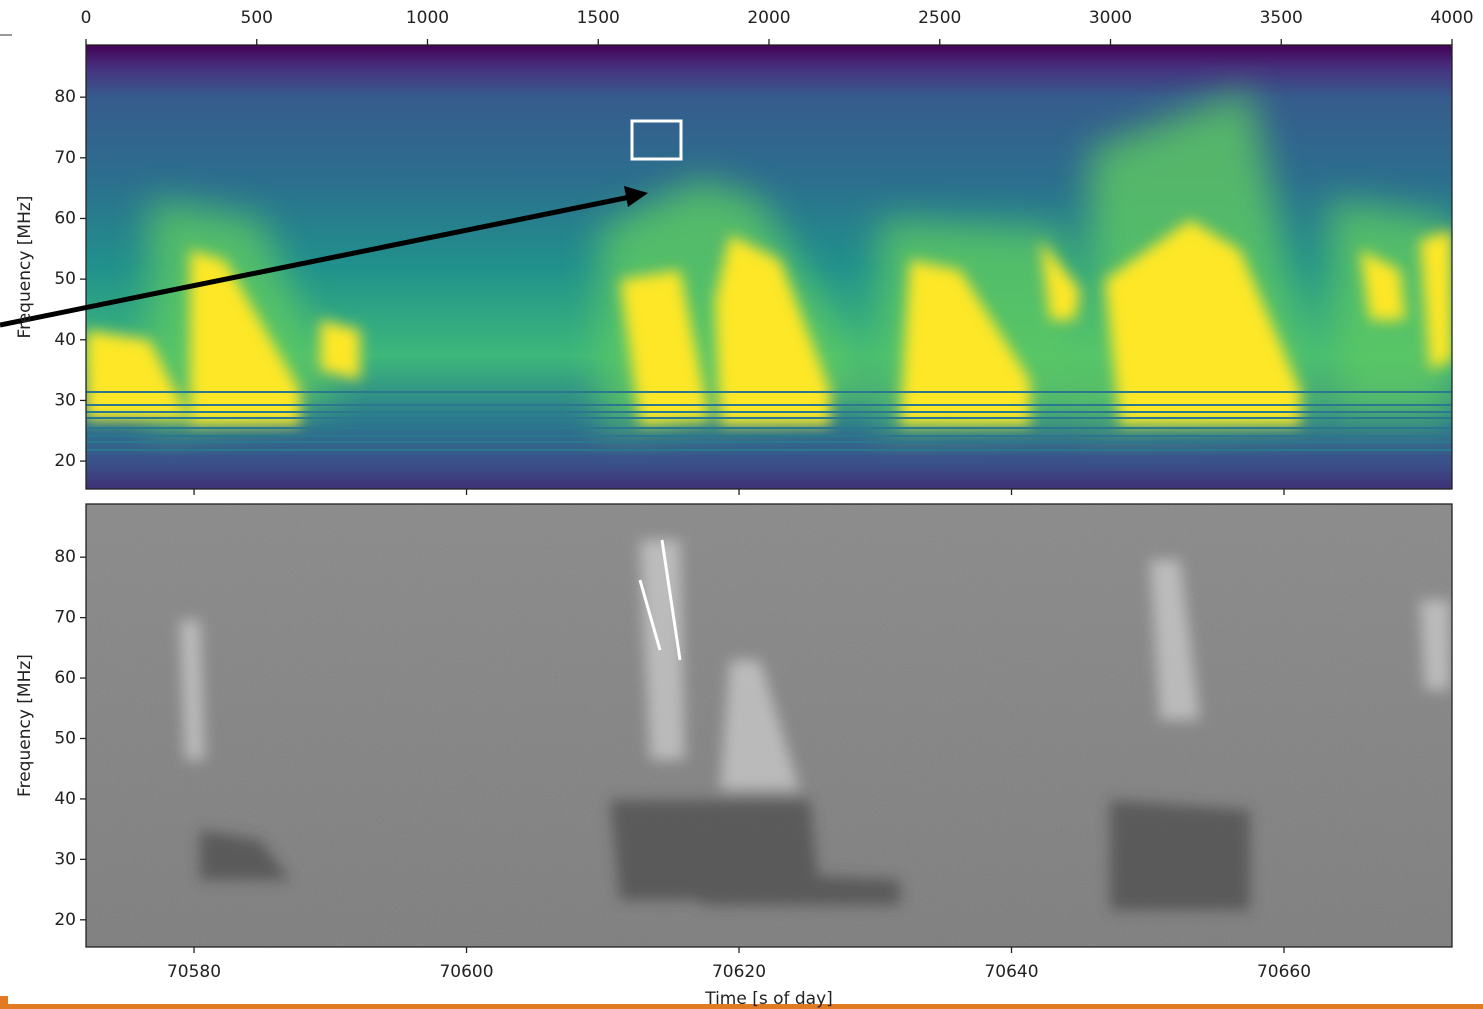  What do you see at coordinates (194, 972) in the screenshot?
I see `x-tick-label: 70580` at bounding box center [194, 972].